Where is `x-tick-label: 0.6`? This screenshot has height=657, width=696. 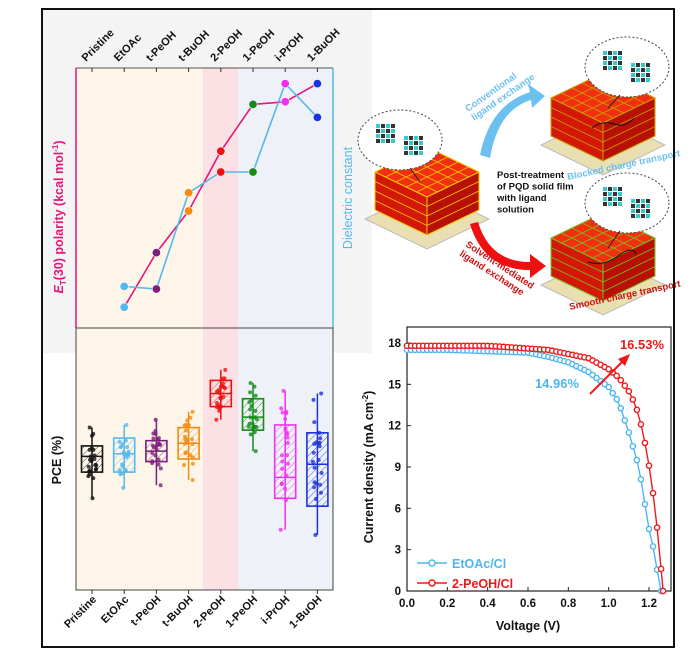 x-tick-label: 0.6 is located at coordinates (528, 604).